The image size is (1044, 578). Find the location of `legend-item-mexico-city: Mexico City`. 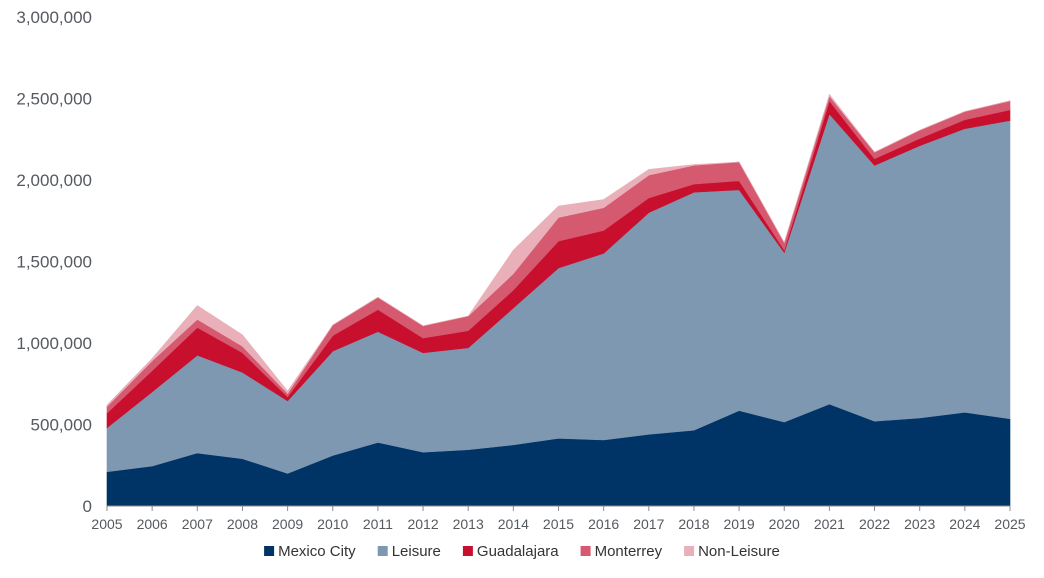

legend-item-mexico-city: Mexico City is located at coordinates (310, 551).